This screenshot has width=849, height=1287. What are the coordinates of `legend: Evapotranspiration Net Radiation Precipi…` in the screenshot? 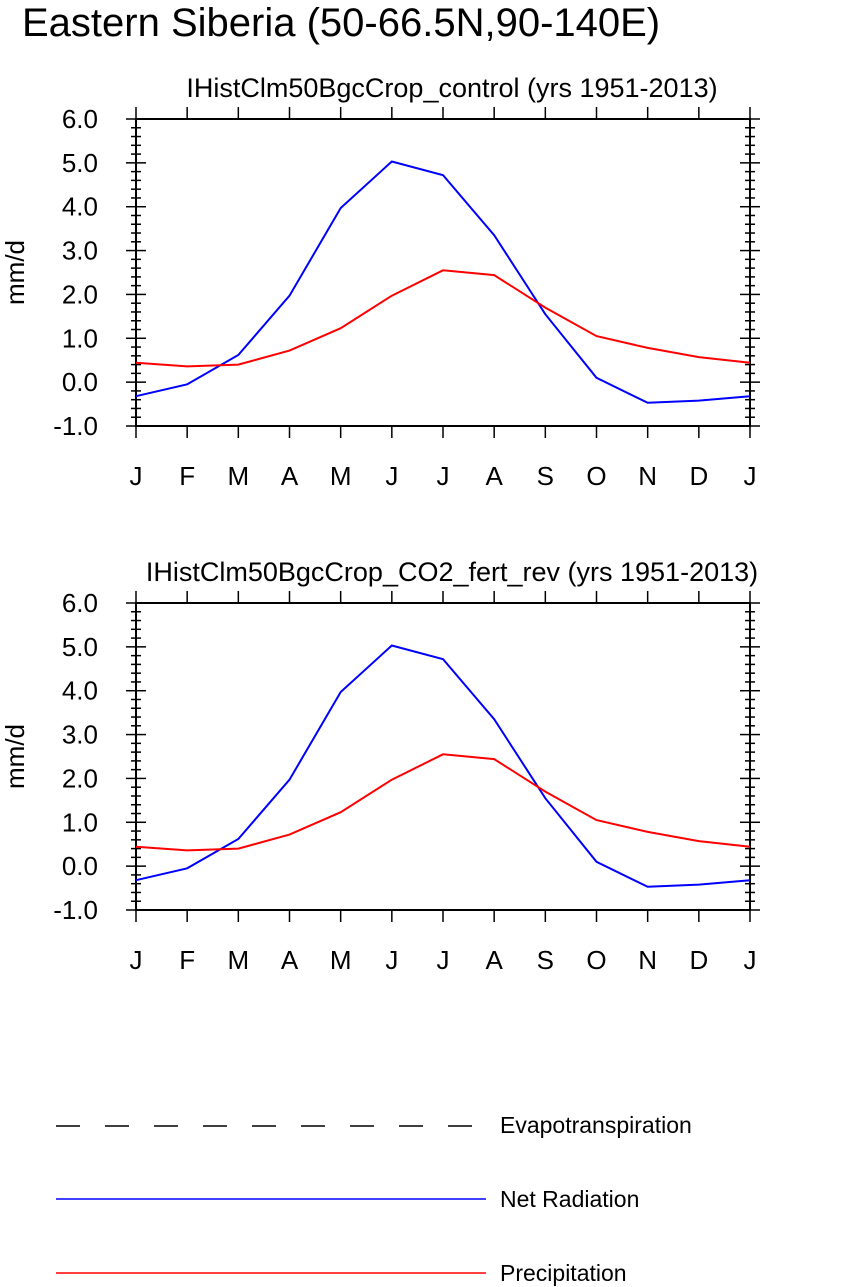 It's located at (374, 1199).